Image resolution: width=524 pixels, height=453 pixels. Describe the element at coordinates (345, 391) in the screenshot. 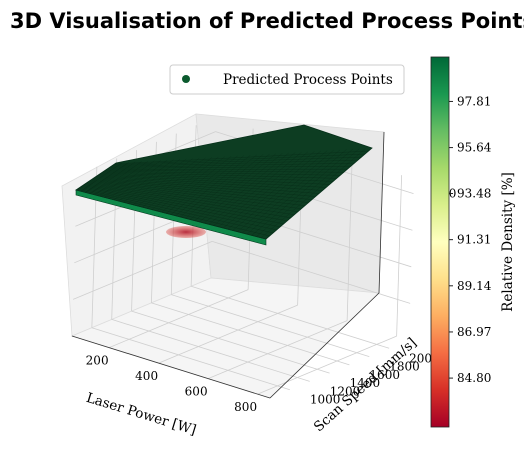

I see `y-tick-label: 1200` at that location.